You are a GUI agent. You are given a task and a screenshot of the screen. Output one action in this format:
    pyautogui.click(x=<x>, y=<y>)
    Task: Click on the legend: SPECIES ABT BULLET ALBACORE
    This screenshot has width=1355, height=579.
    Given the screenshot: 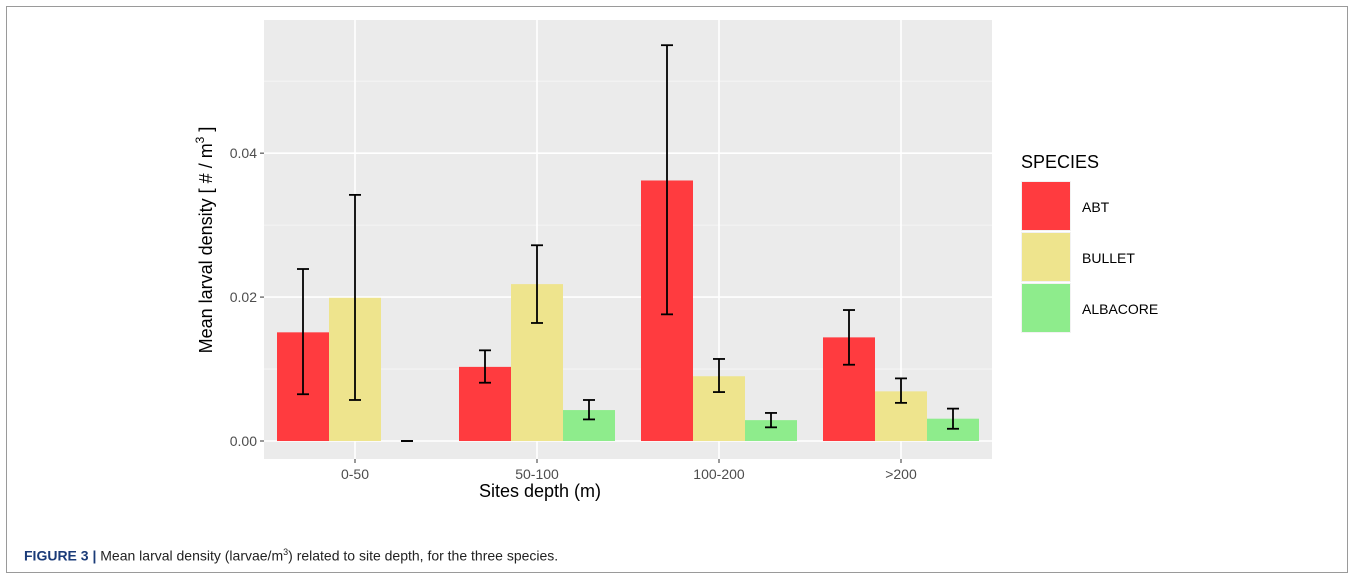 What is the action you would take?
    pyautogui.click(x=1089, y=242)
    